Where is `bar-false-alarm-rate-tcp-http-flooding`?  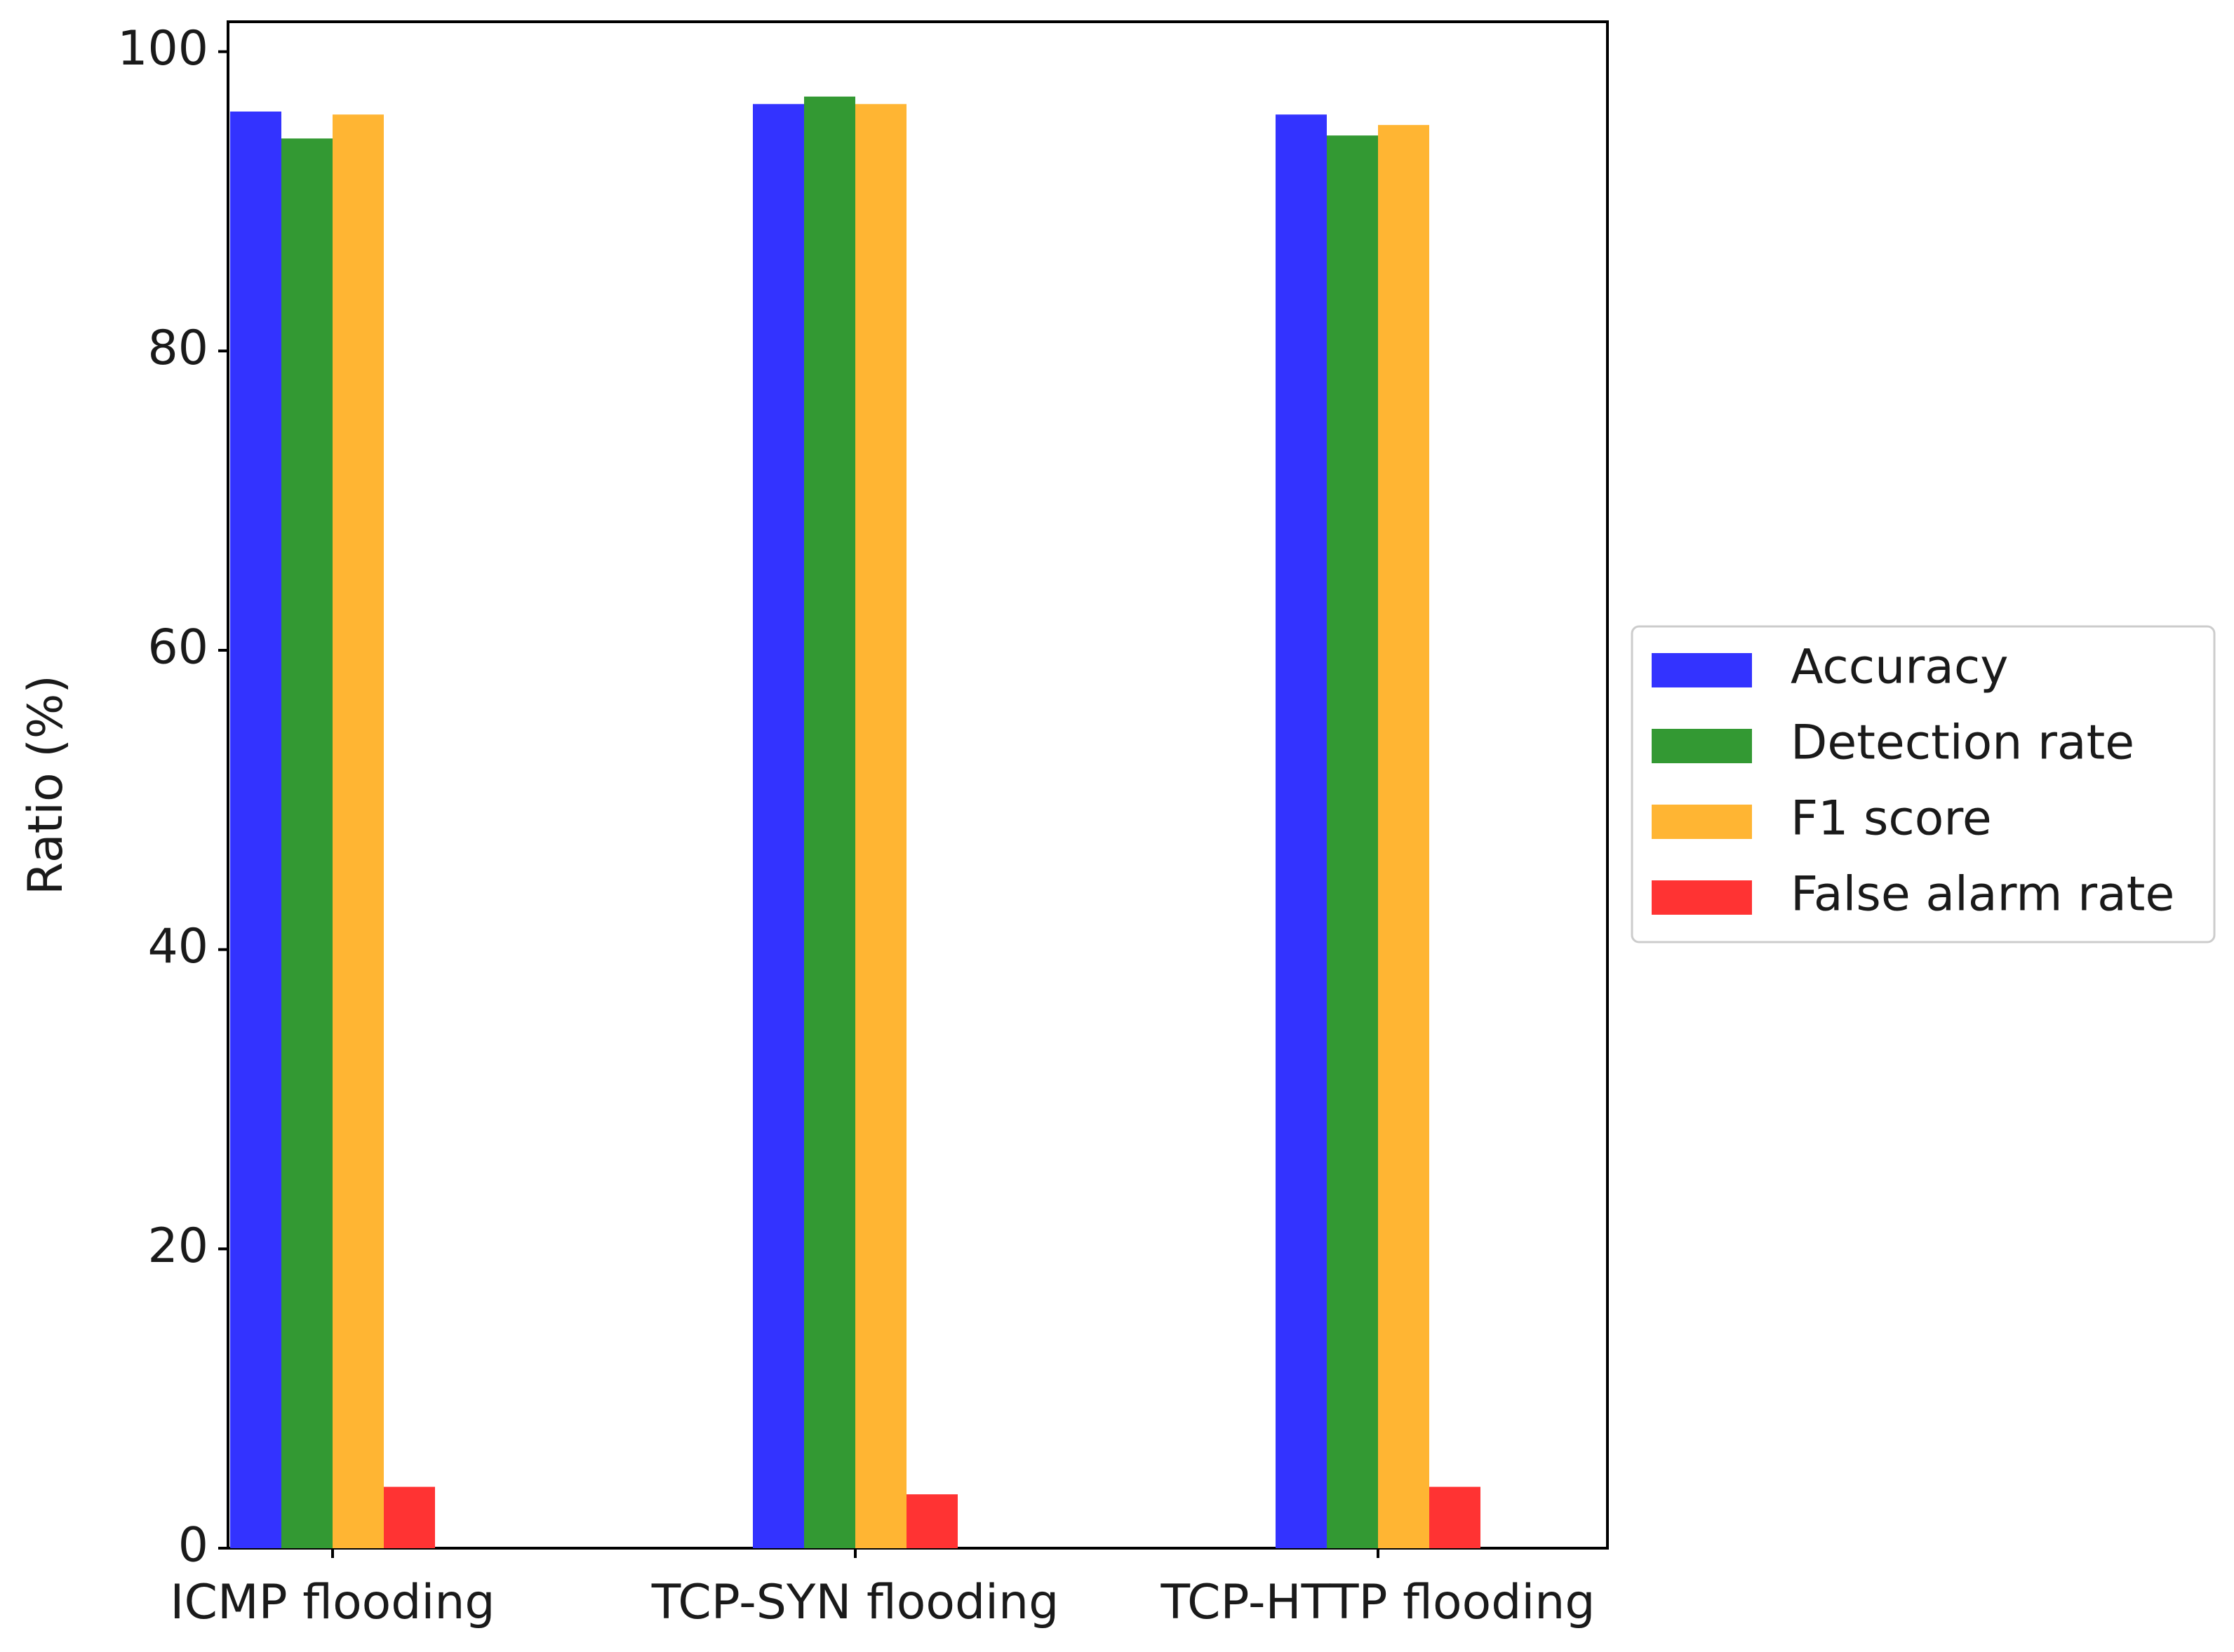
bar-false-alarm-rate-tcp-http-flooding is located at coordinates (1454, 1517).